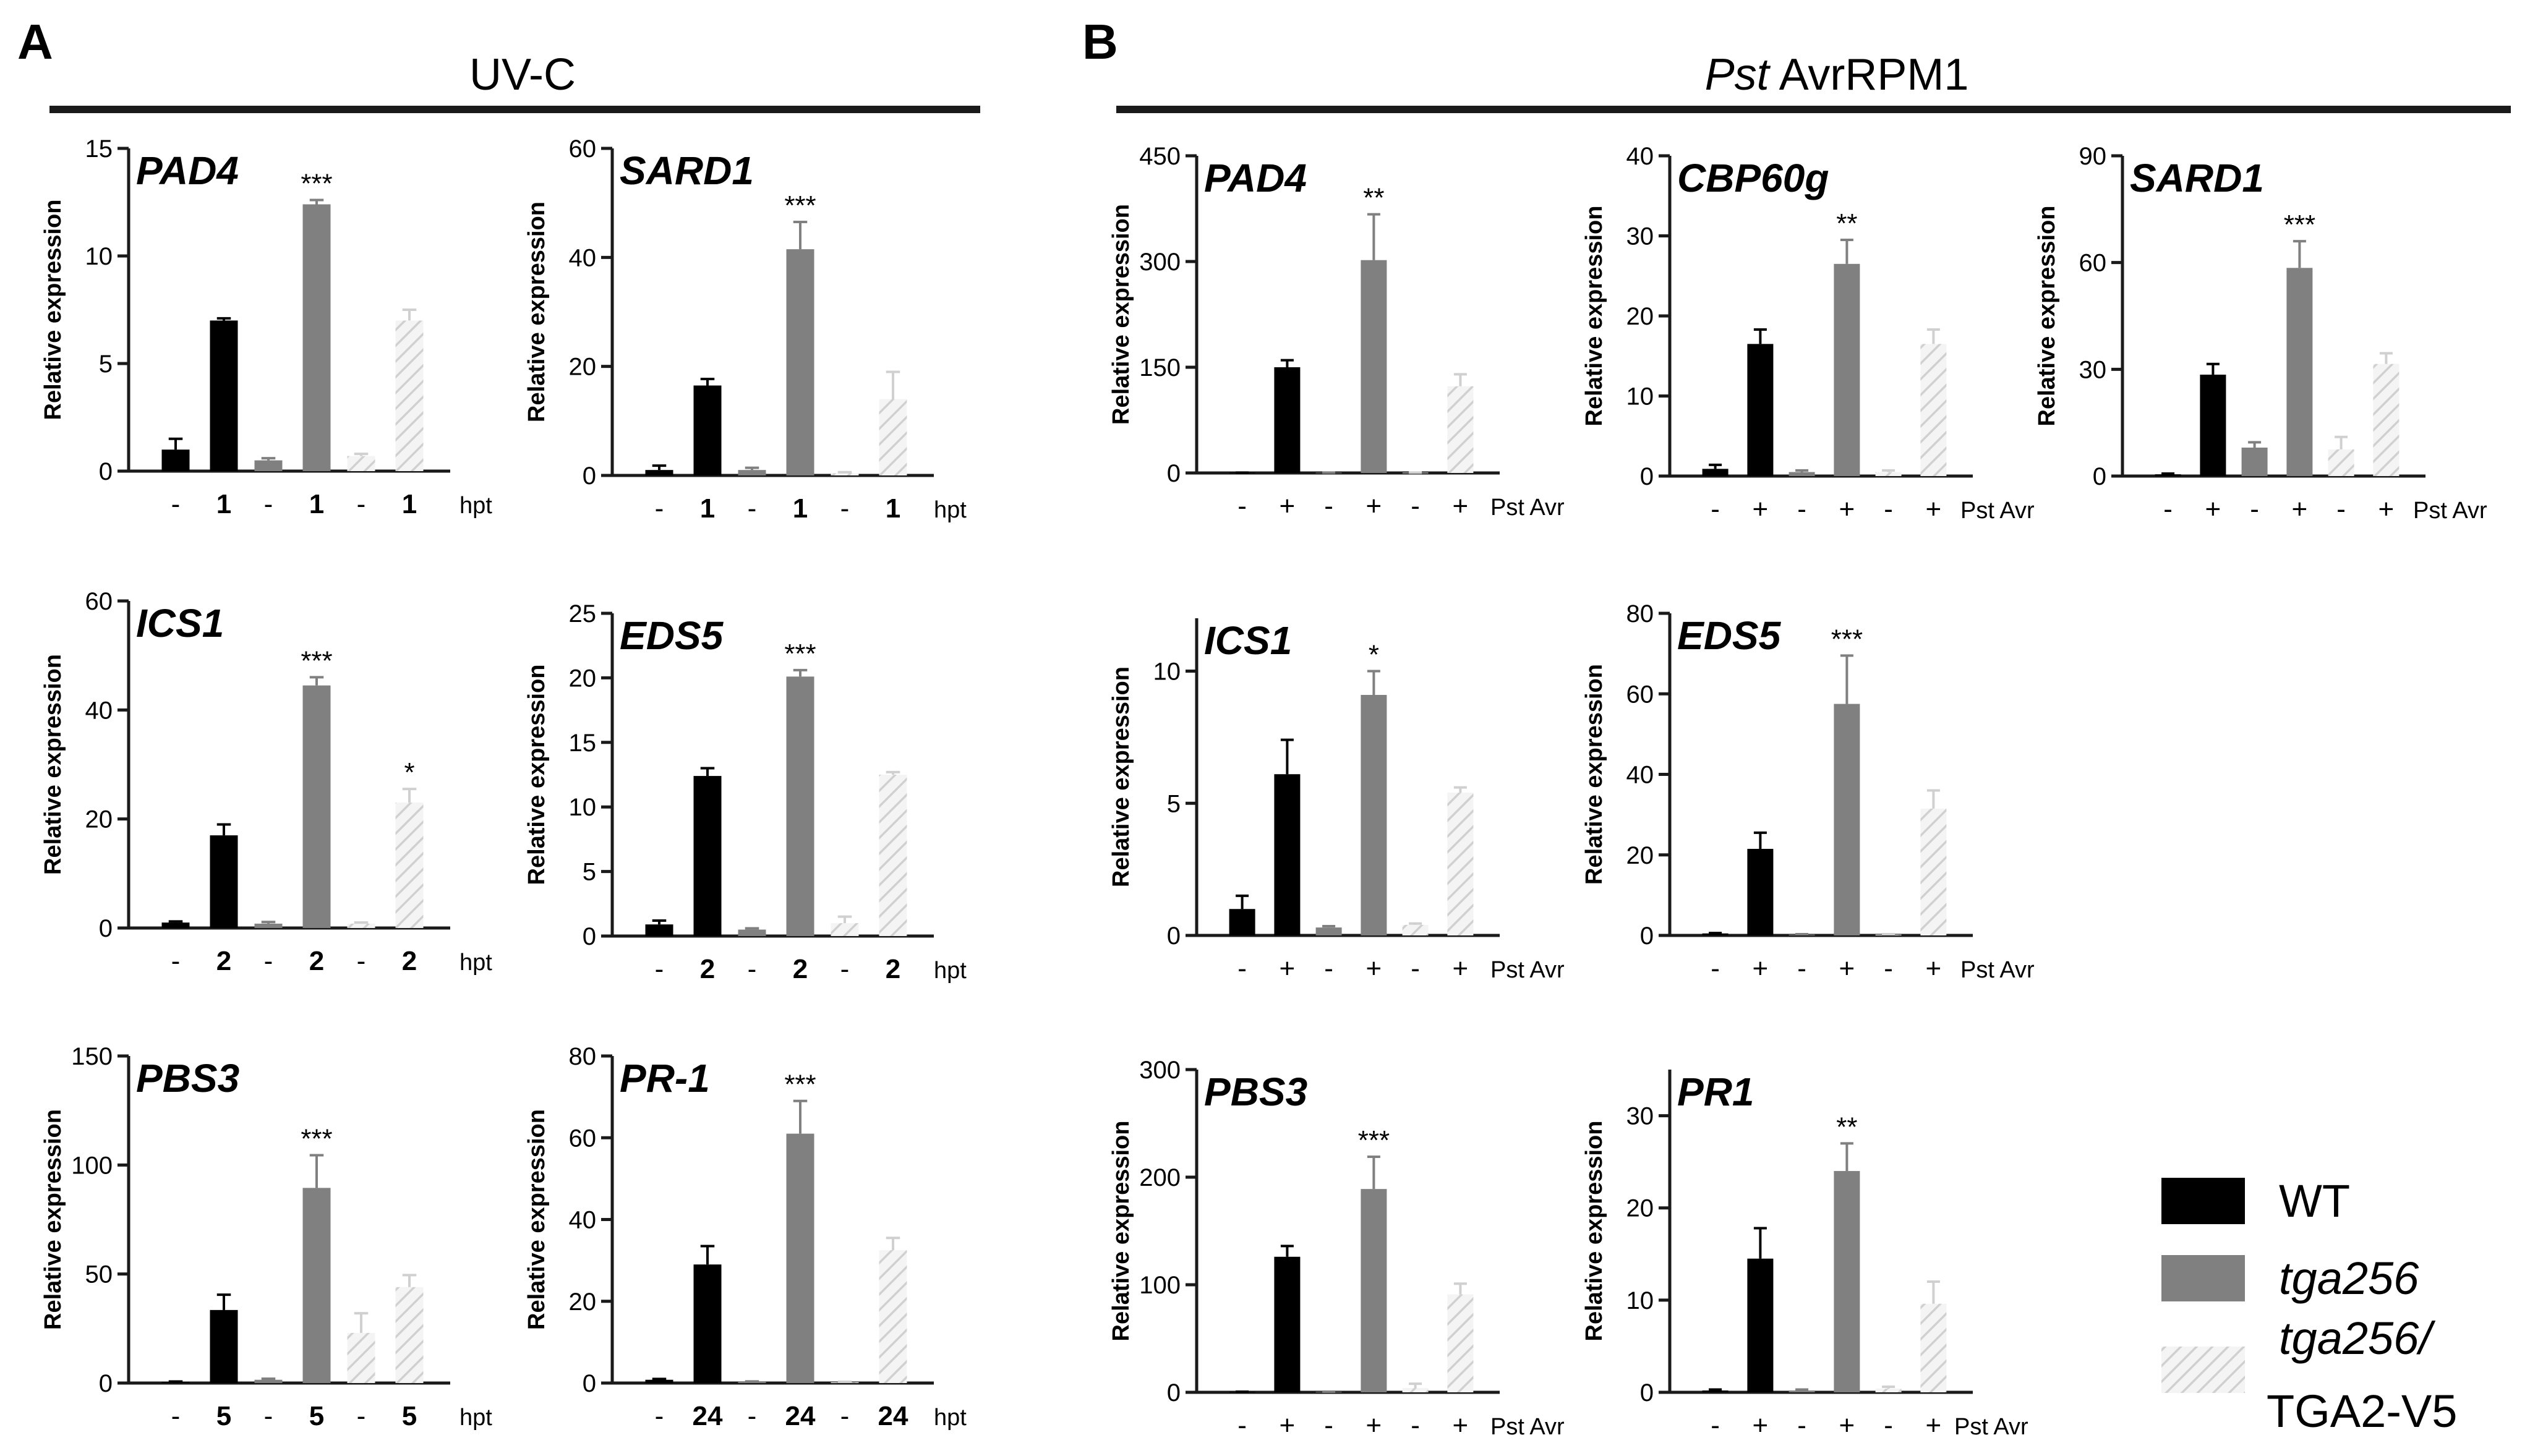 This screenshot has width=2530, height=1456. What do you see at coordinates (1730, 635) in the screenshot?
I see `gene-title: EDS5` at bounding box center [1730, 635].